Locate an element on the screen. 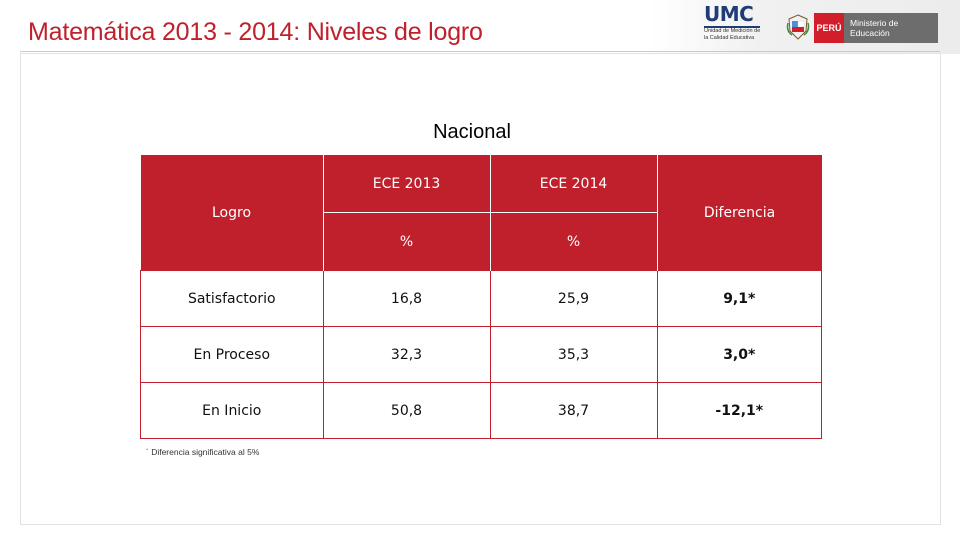 This screenshot has height=540, width=960. table-row: En Proceso 32,3 35,3 3,0* is located at coordinates (481, 354).